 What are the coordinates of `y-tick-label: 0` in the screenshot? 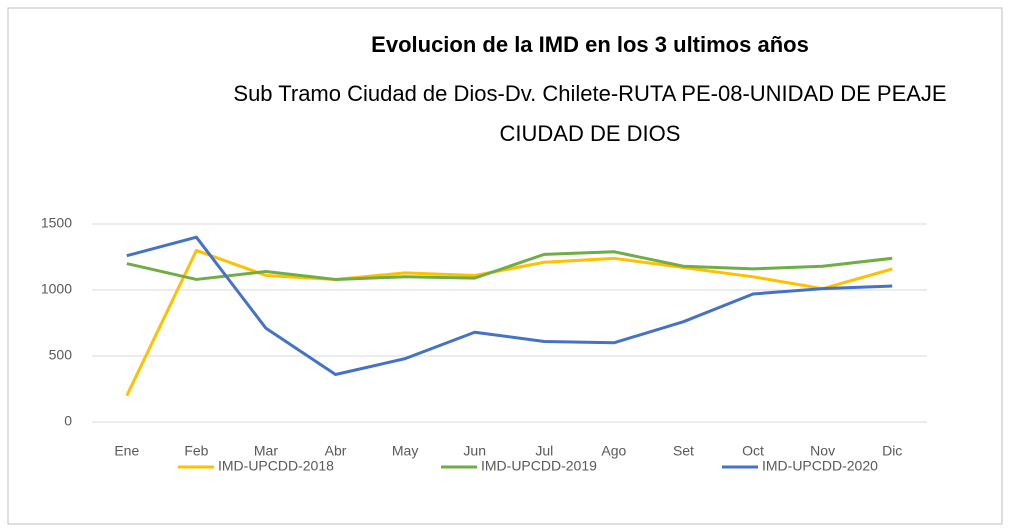 It's located at (68, 421).